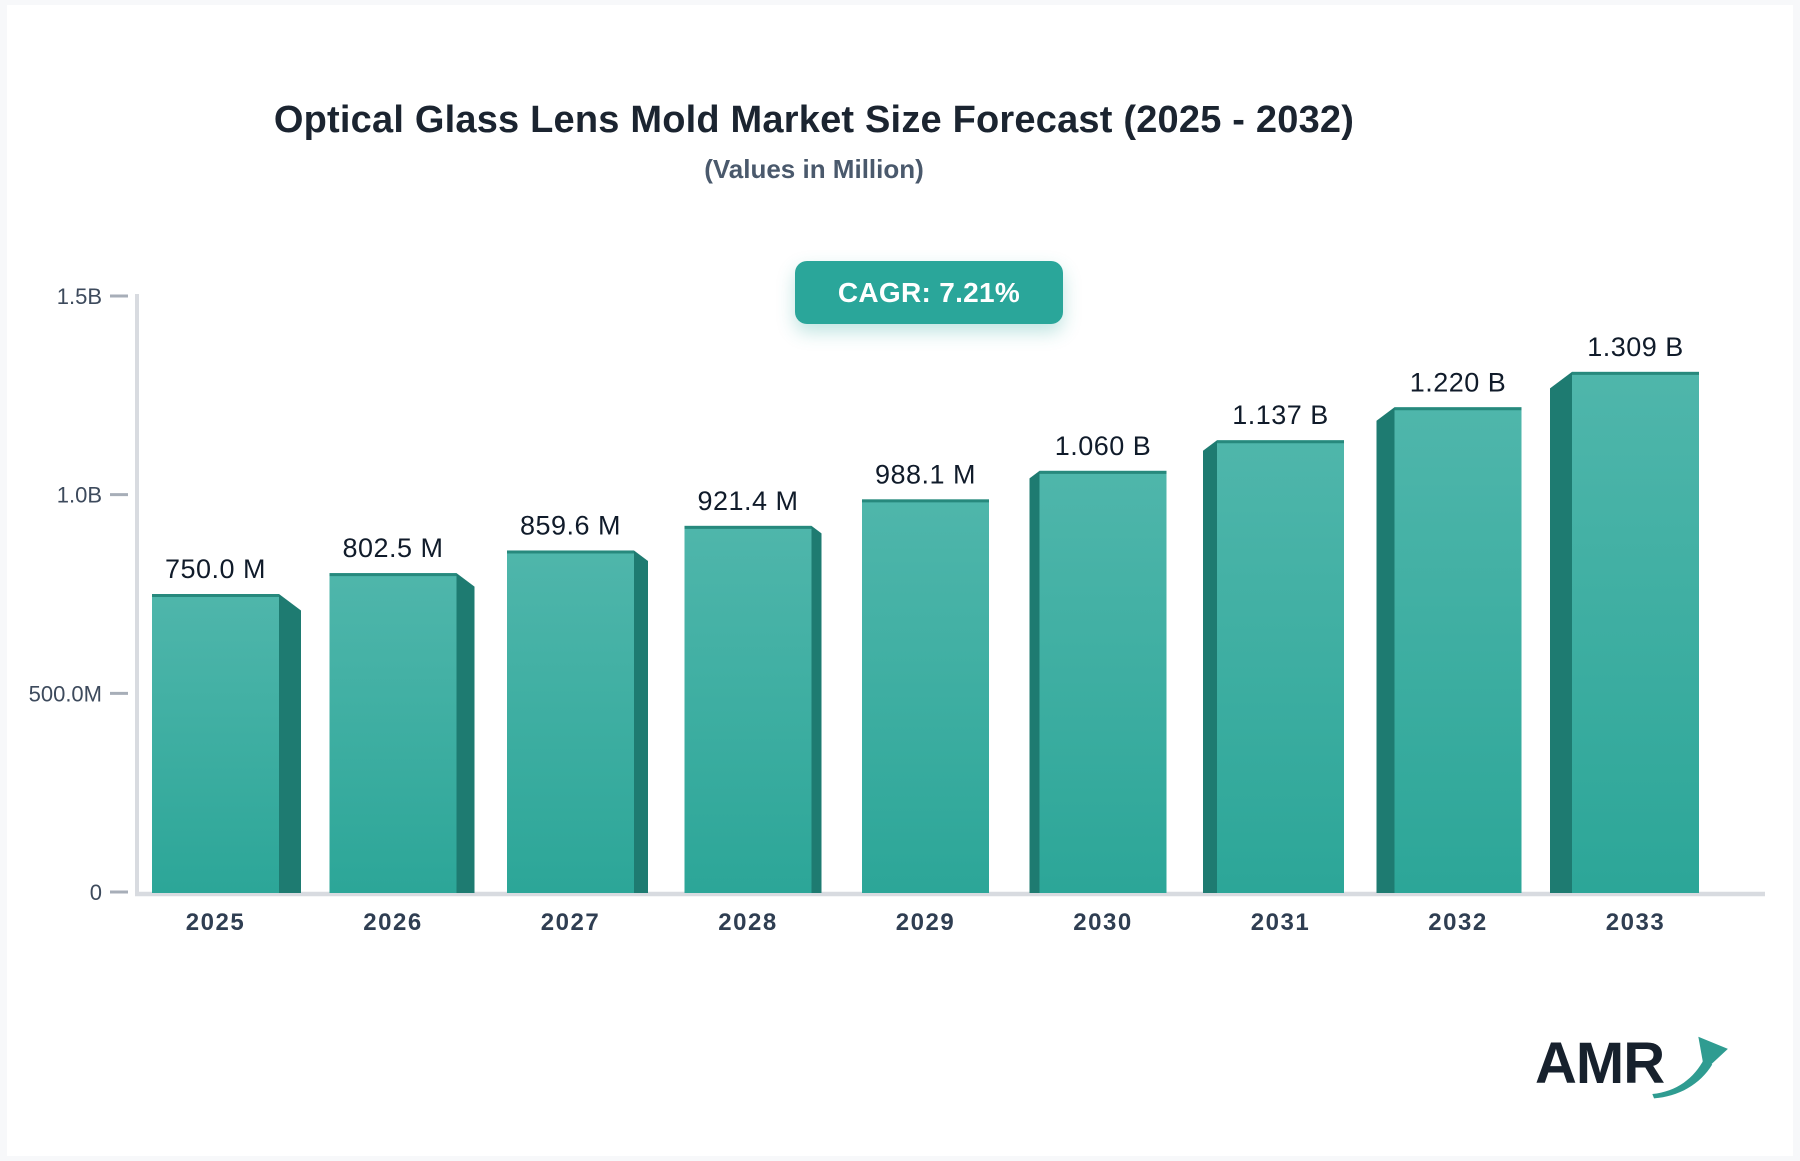 The width and height of the screenshot is (1800, 1161). I want to click on bar-2030-side-face, so click(1034, 681).